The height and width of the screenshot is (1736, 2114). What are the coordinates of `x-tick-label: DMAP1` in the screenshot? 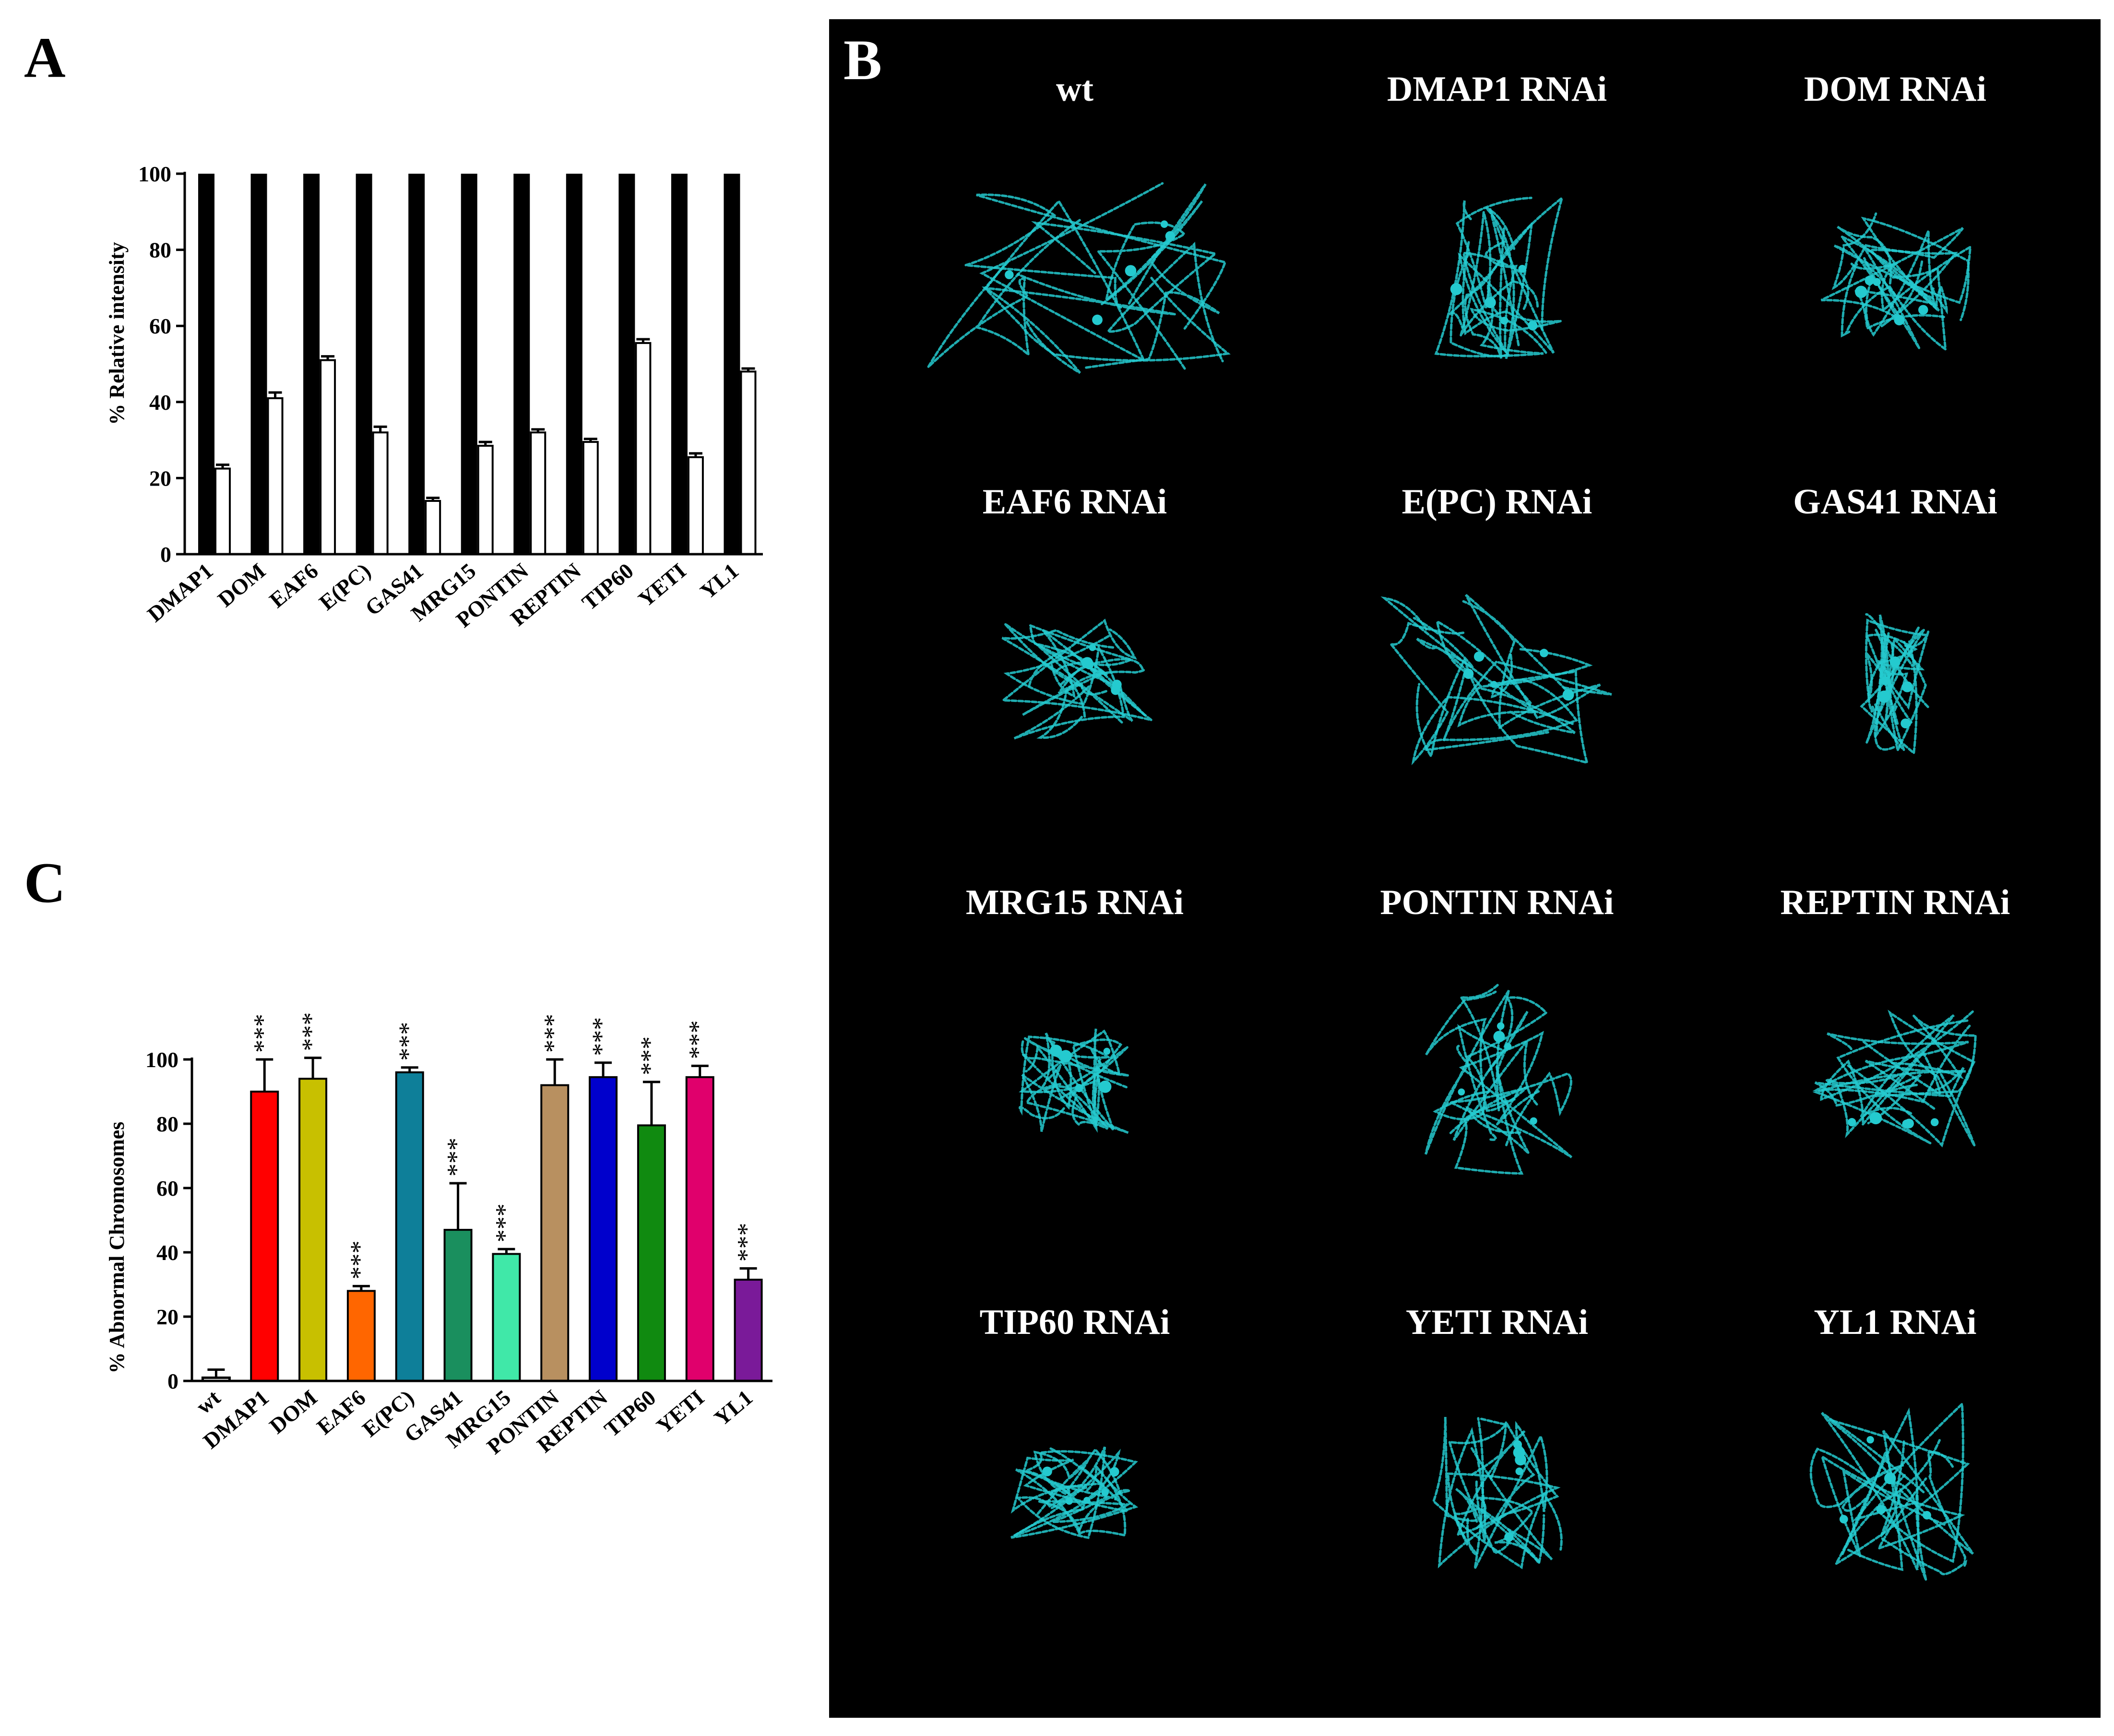 It's located at (180, 593).